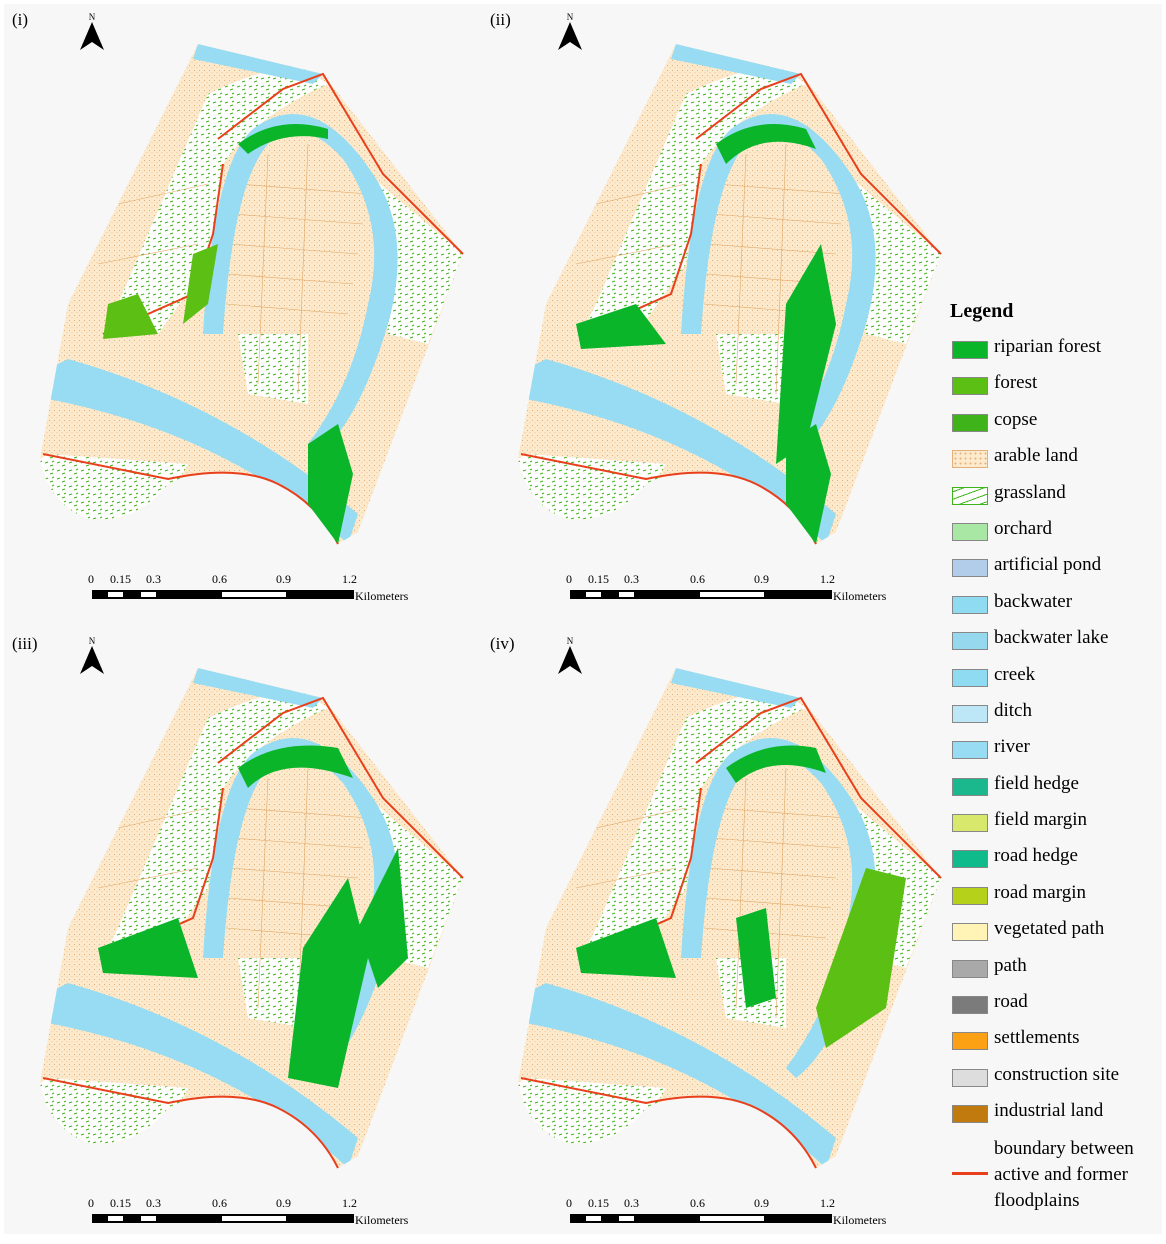 This screenshot has height=1244, width=1166. I want to click on legend-label: field hedge, so click(1036, 784).